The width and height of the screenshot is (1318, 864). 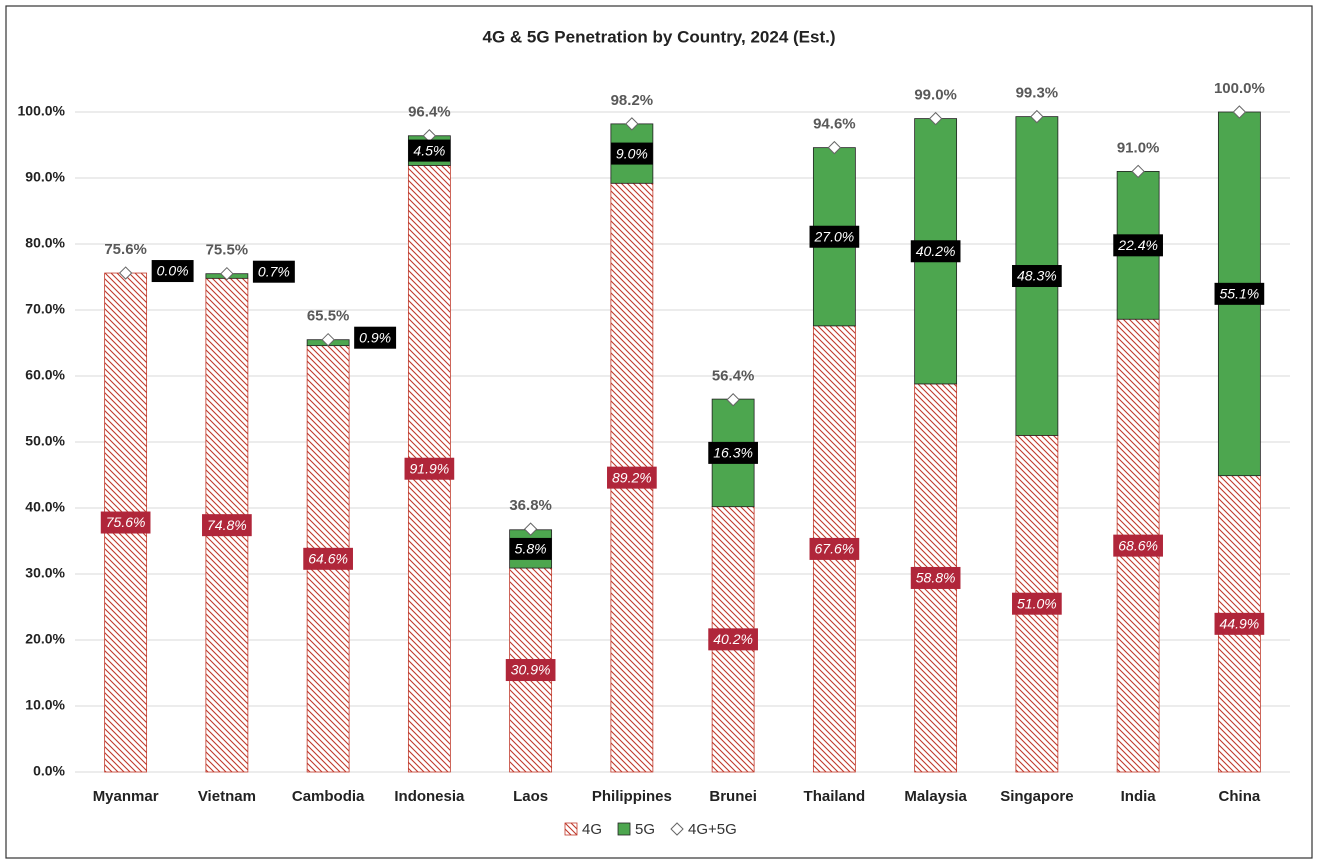 I want to click on legend-label: 5G, so click(x=645, y=829).